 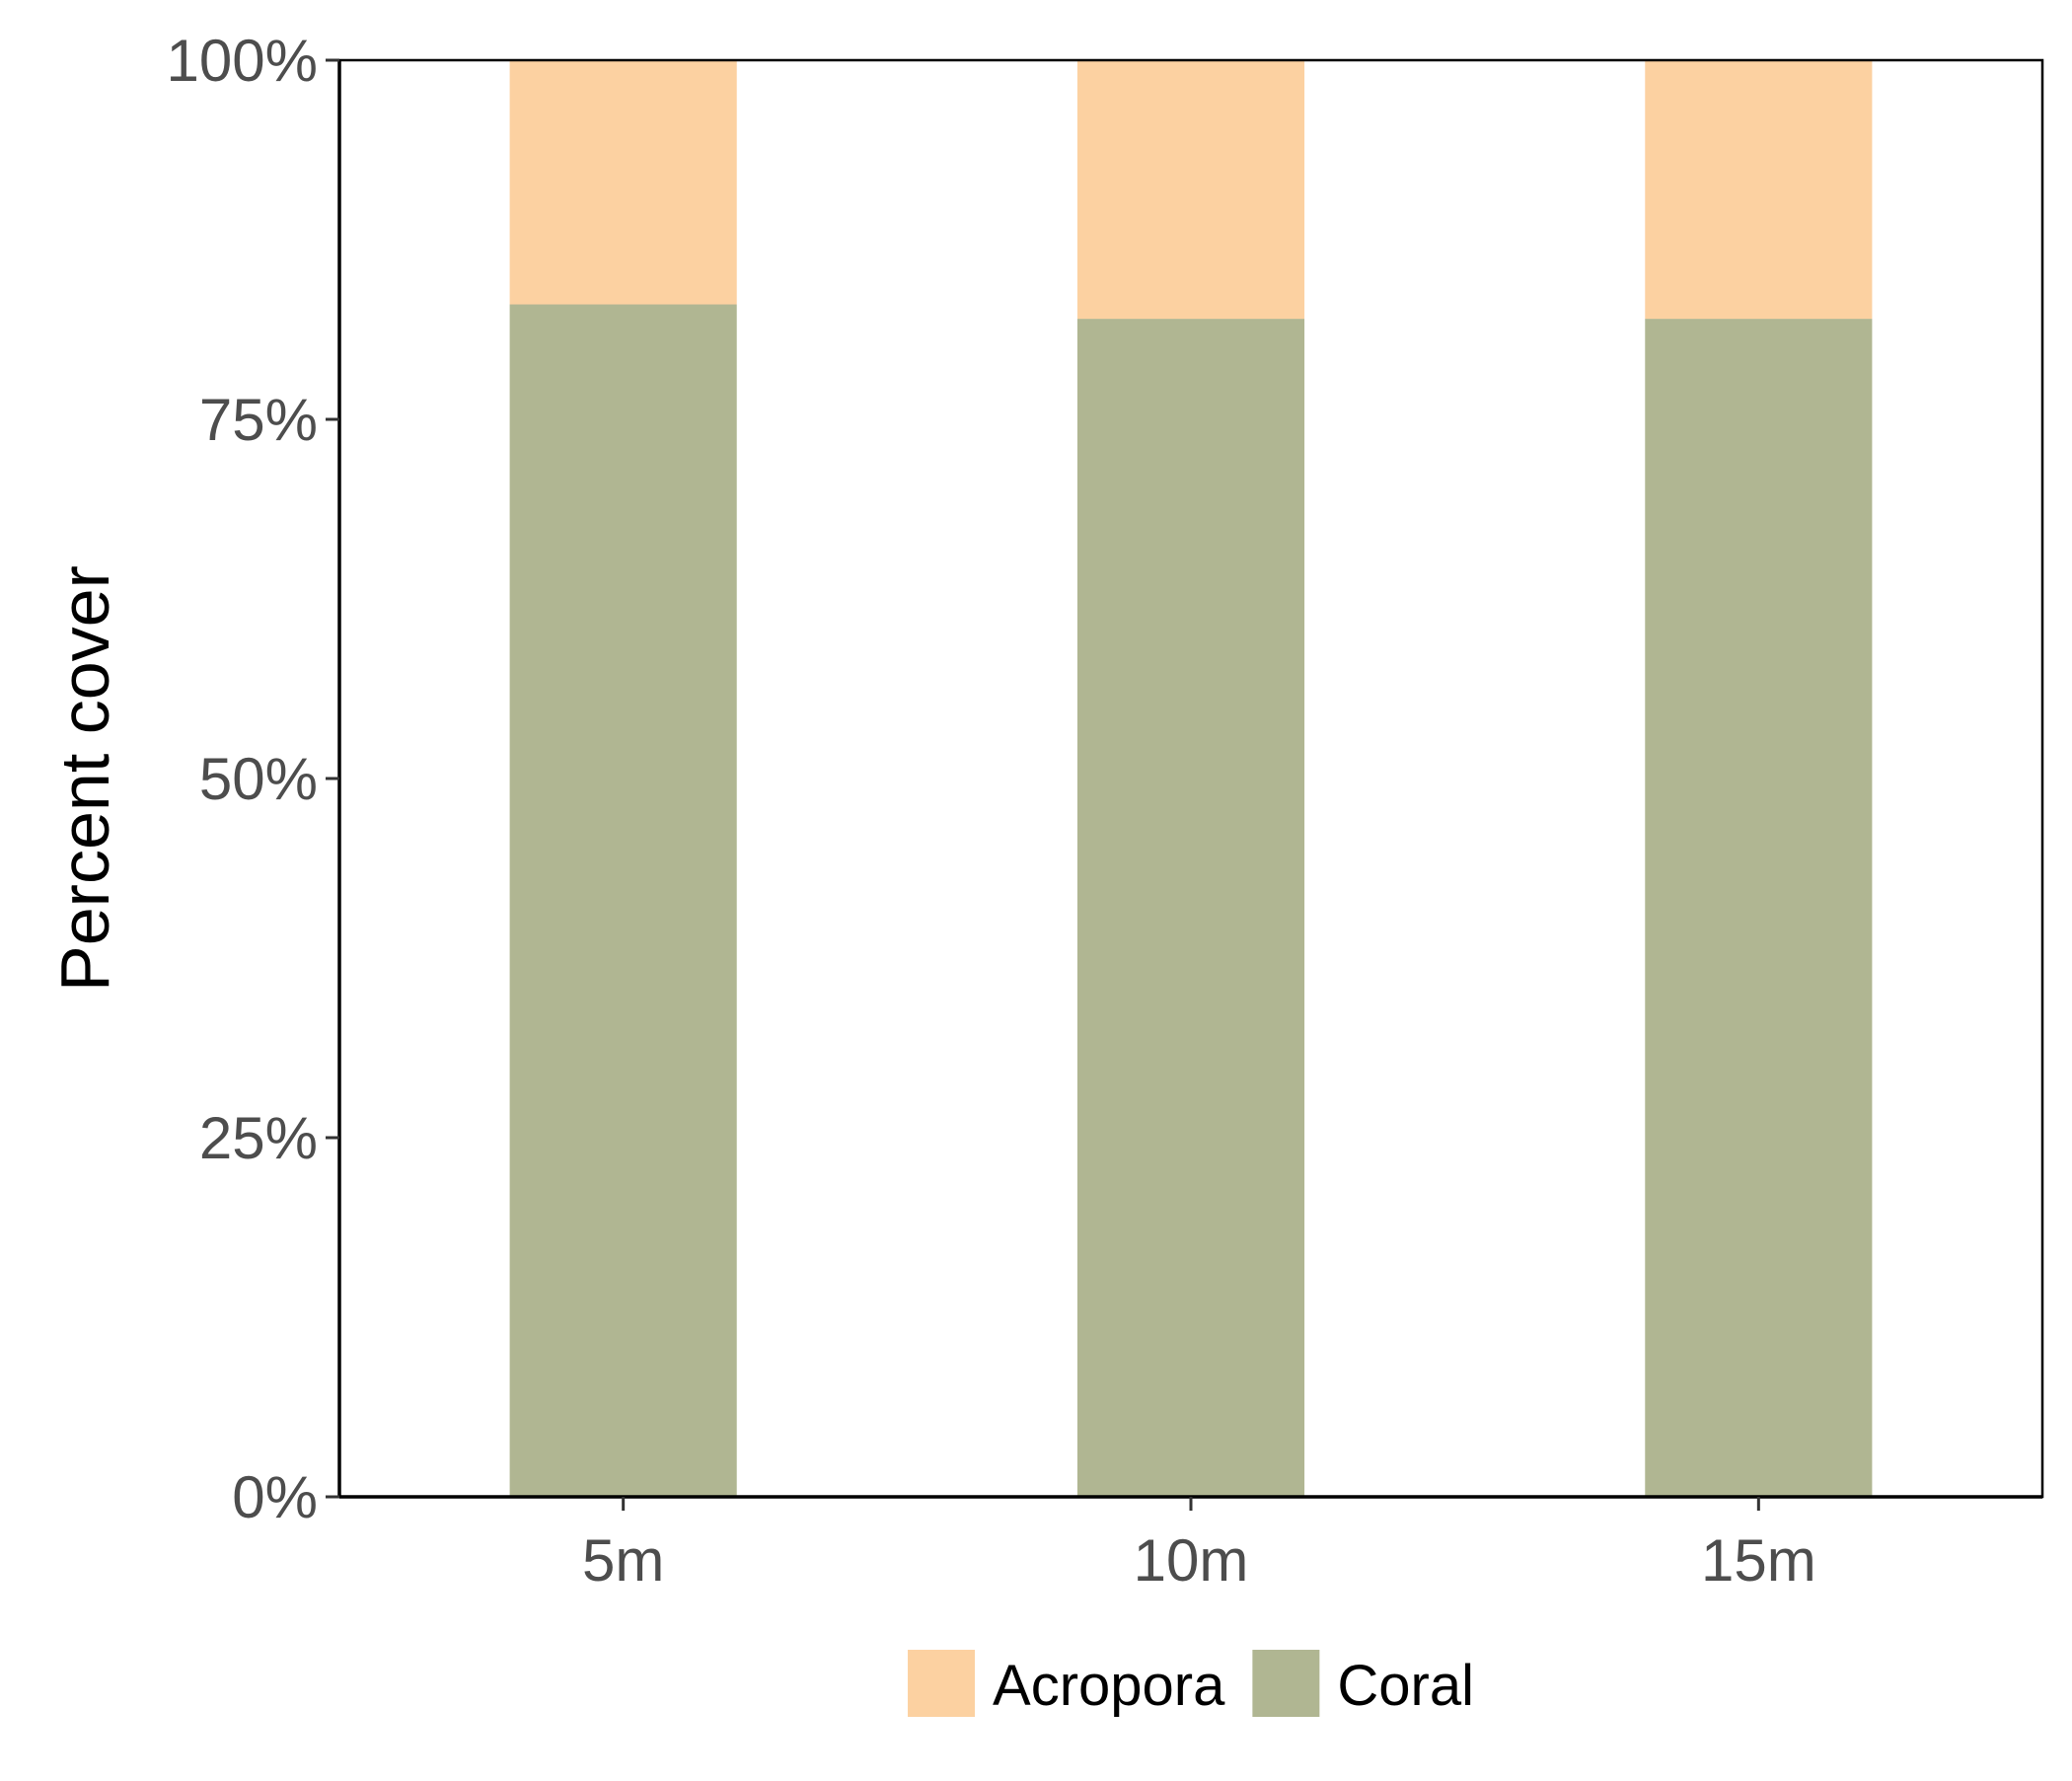 I want to click on legend-swatch-acropora, so click(x=942, y=1684).